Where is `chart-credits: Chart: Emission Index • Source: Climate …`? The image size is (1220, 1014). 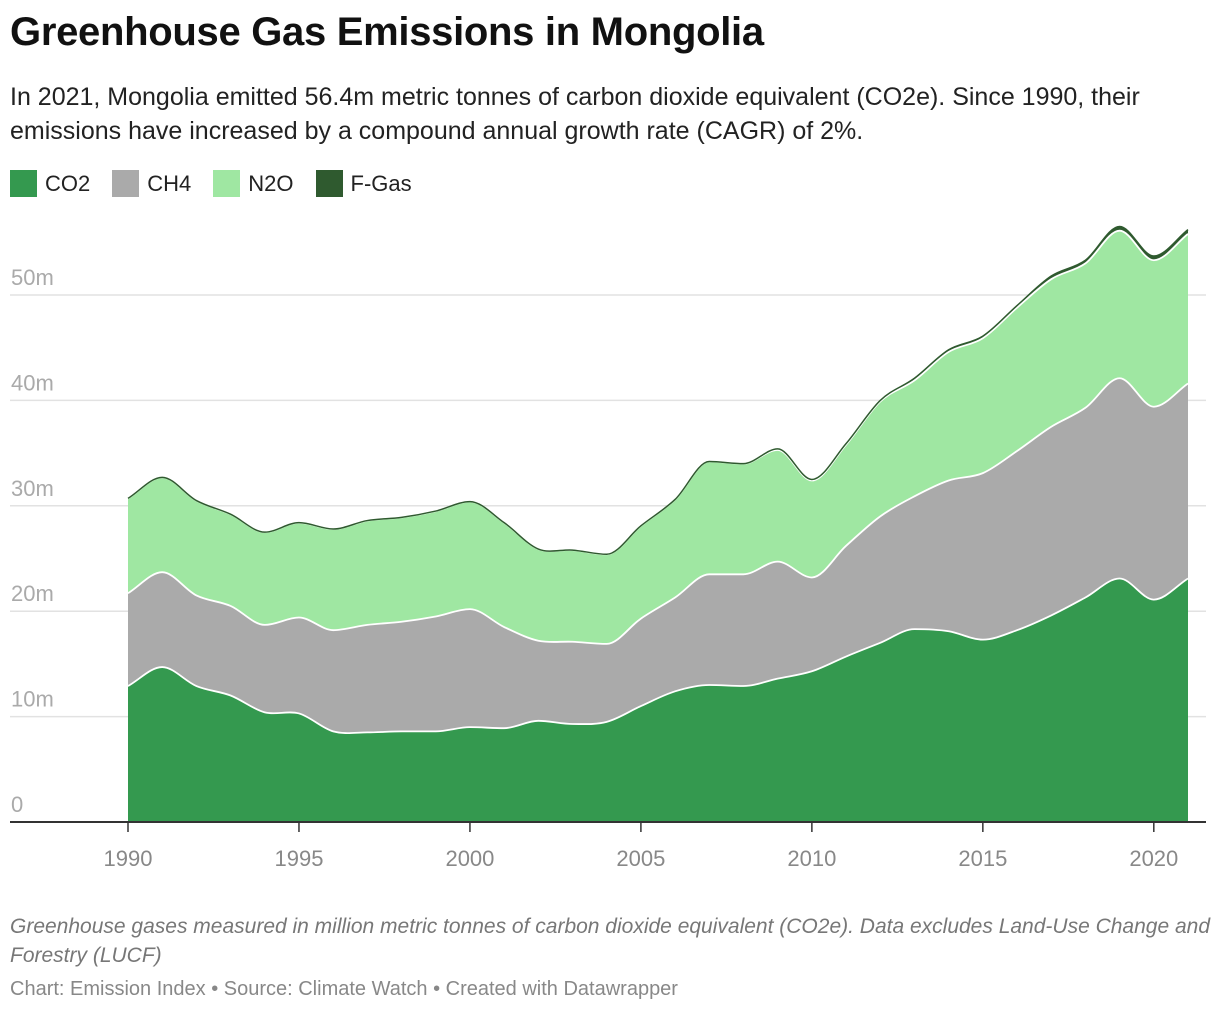 chart-credits: Chart: Emission Index • Source: Climate … is located at coordinates (344, 989).